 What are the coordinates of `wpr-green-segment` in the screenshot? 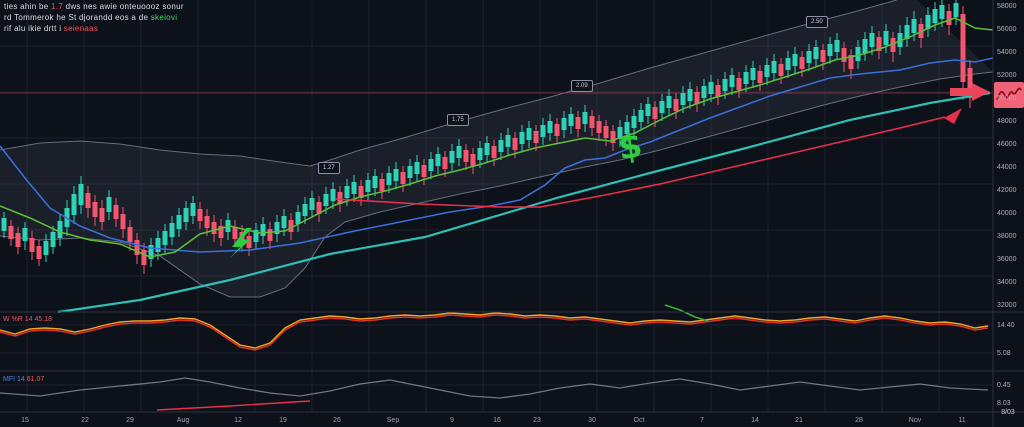 It's located at (686, 313).